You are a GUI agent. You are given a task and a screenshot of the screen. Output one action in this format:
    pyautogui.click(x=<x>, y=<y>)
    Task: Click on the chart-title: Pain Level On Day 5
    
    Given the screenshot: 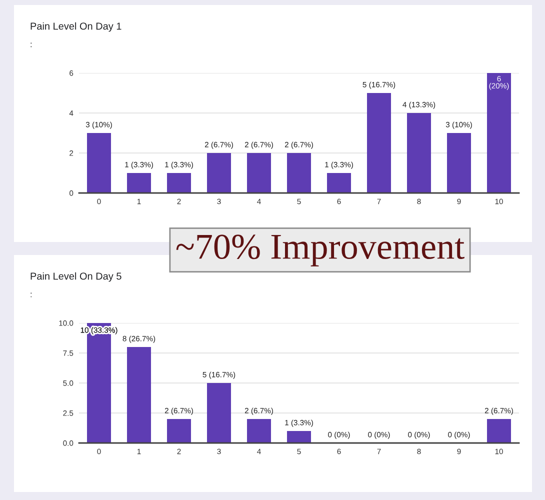 What is the action you would take?
    pyautogui.click(x=76, y=277)
    